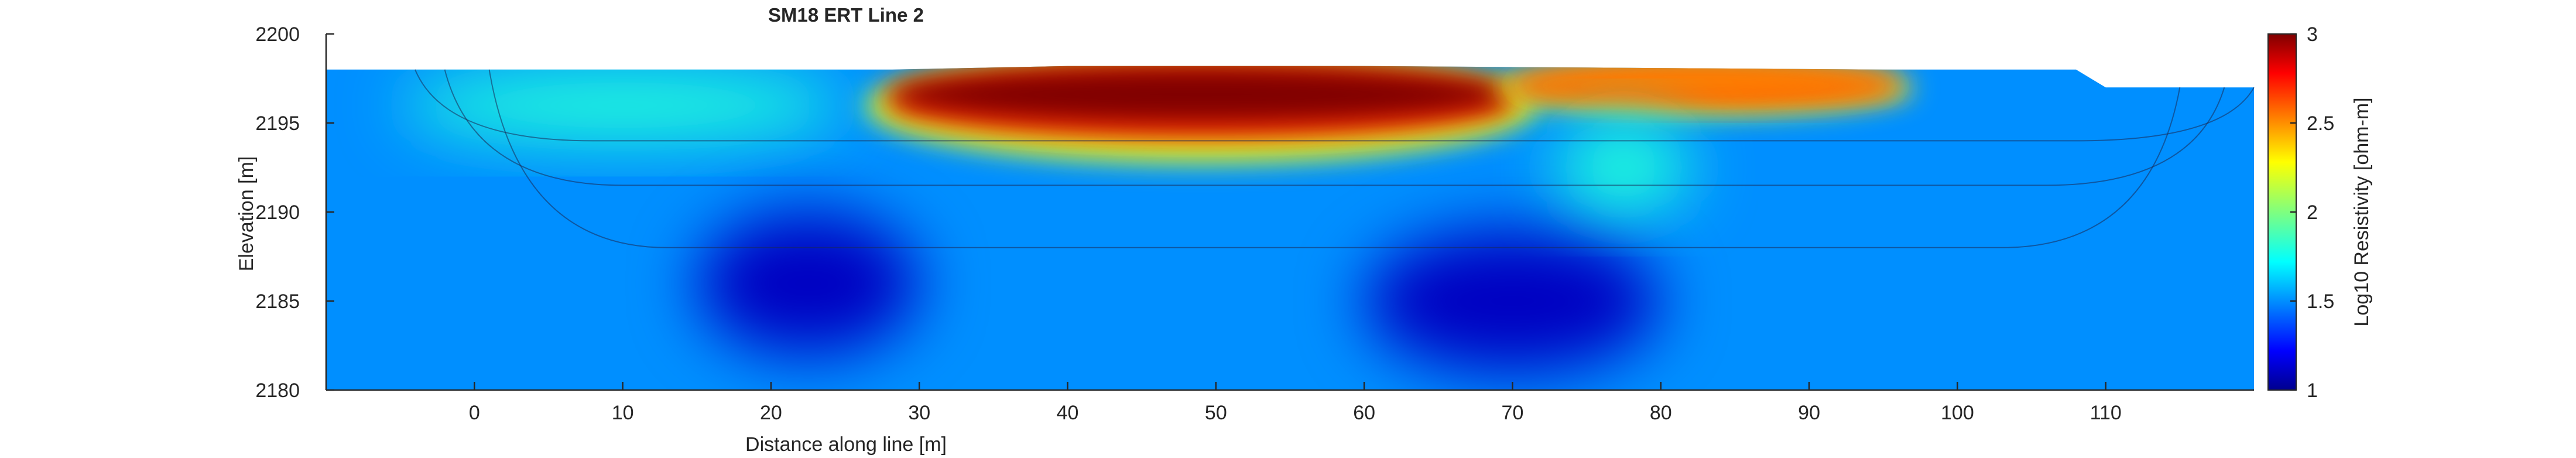  Describe the element at coordinates (1216, 413) in the screenshot. I see `x-tick-label: 50` at that location.